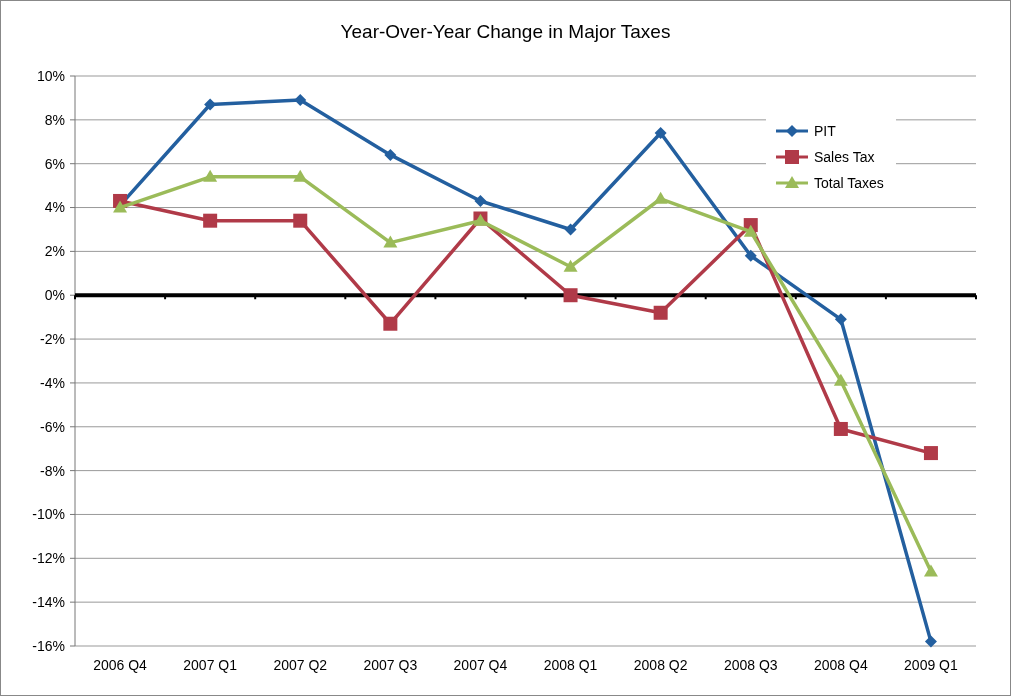 The image size is (1011, 696). What do you see at coordinates (120, 665) in the screenshot?
I see `x-tick-label: 2006 Q4` at bounding box center [120, 665].